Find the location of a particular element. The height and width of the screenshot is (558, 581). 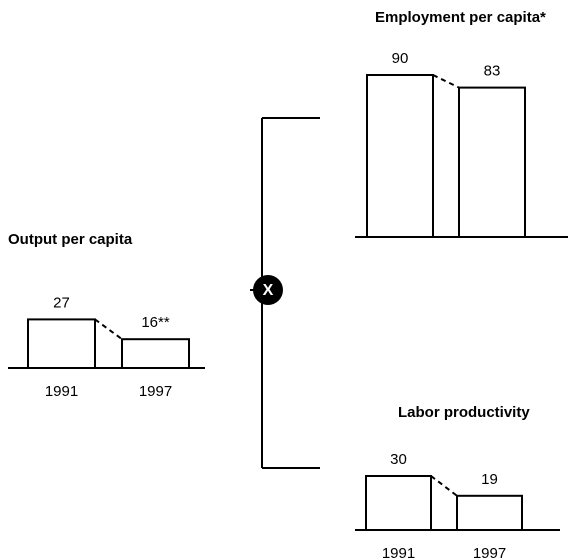

operator-symbol: X is located at coordinates (268, 290).